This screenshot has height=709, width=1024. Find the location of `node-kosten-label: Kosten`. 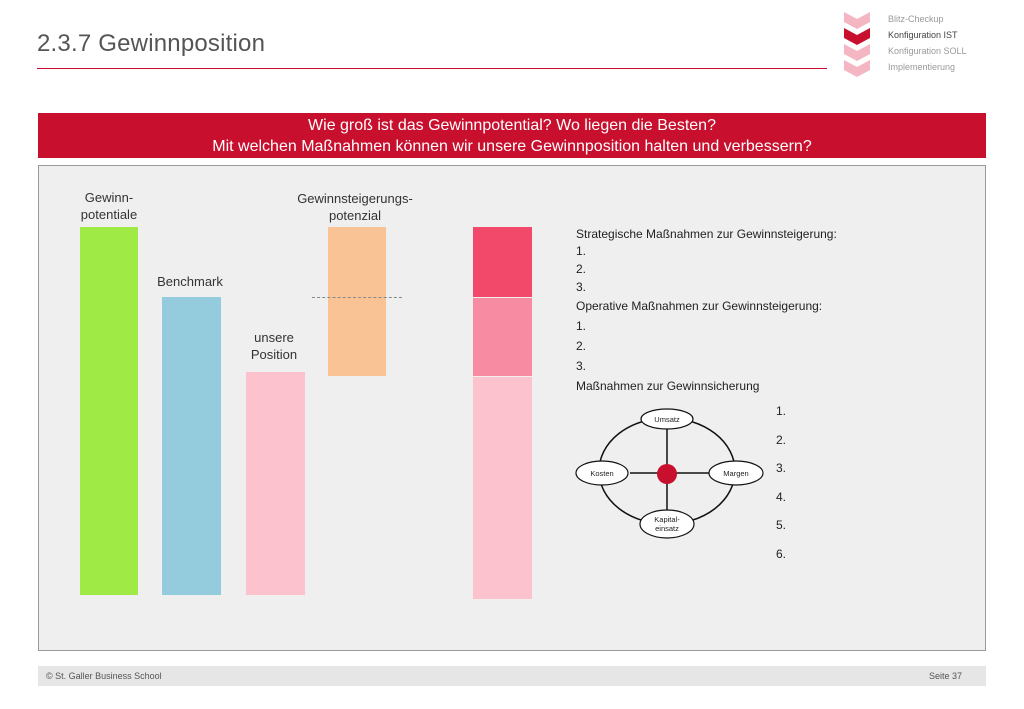

node-kosten-label: Kosten is located at coordinates (601, 473).